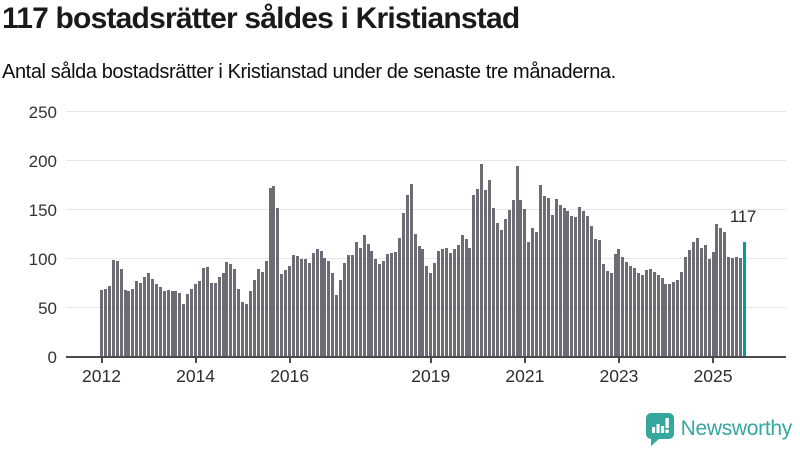  Describe the element at coordinates (619, 376) in the screenshot. I see `x-axis-label: 2023` at that location.